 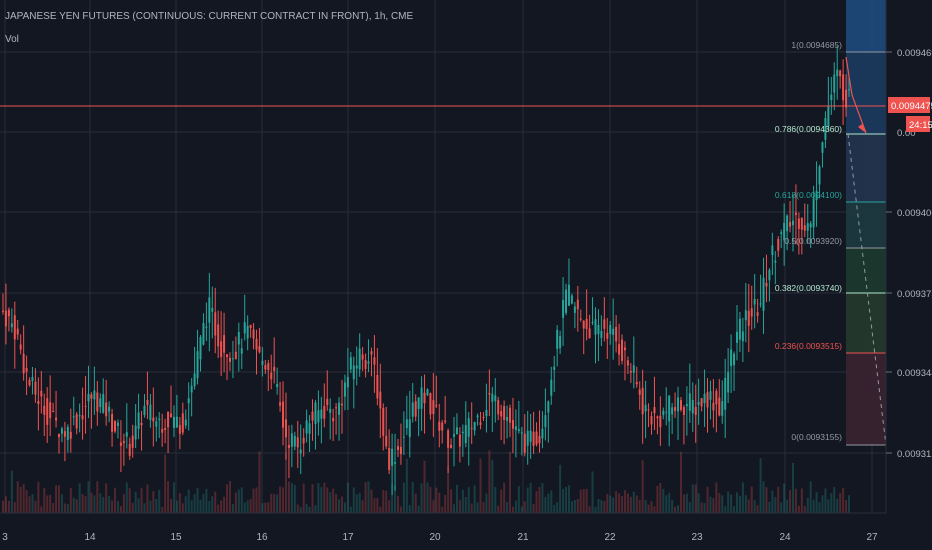 I want to click on price-tick-label: 0.0093750, so click(x=914, y=294).